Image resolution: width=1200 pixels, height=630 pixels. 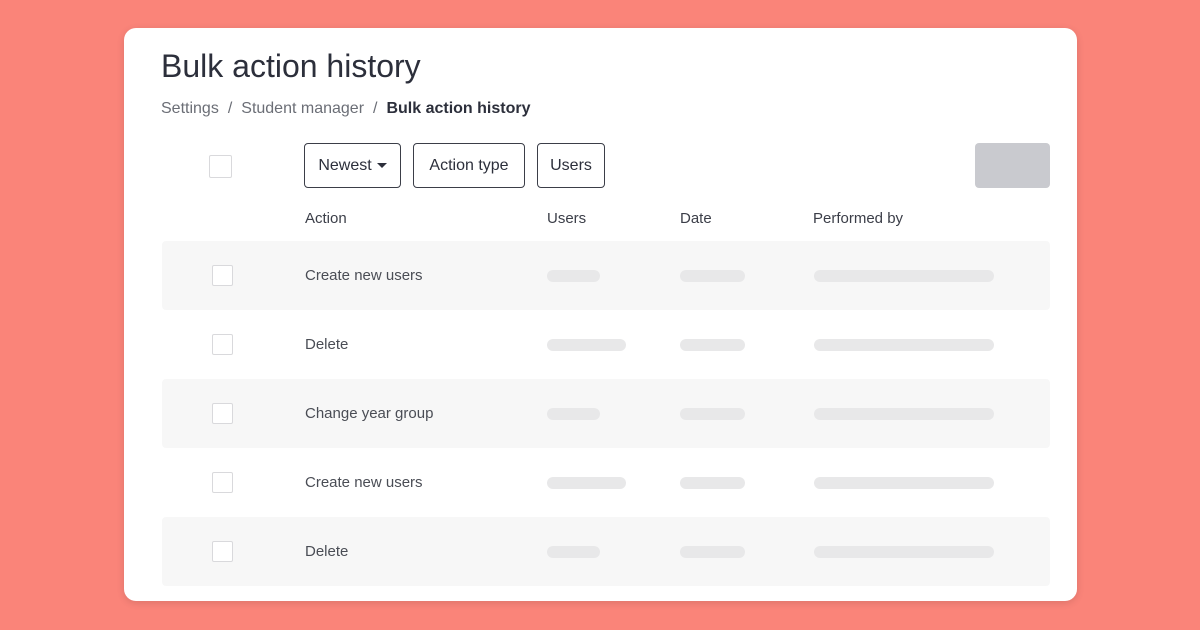 I want to click on action-type-filter-button: Action type, so click(x=469, y=165).